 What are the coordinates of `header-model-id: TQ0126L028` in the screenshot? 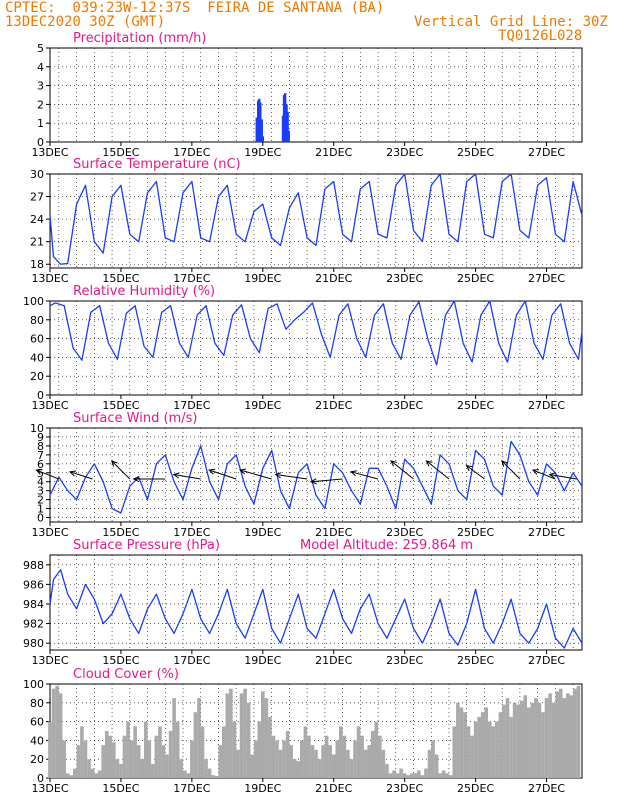 It's located at (540, 36).